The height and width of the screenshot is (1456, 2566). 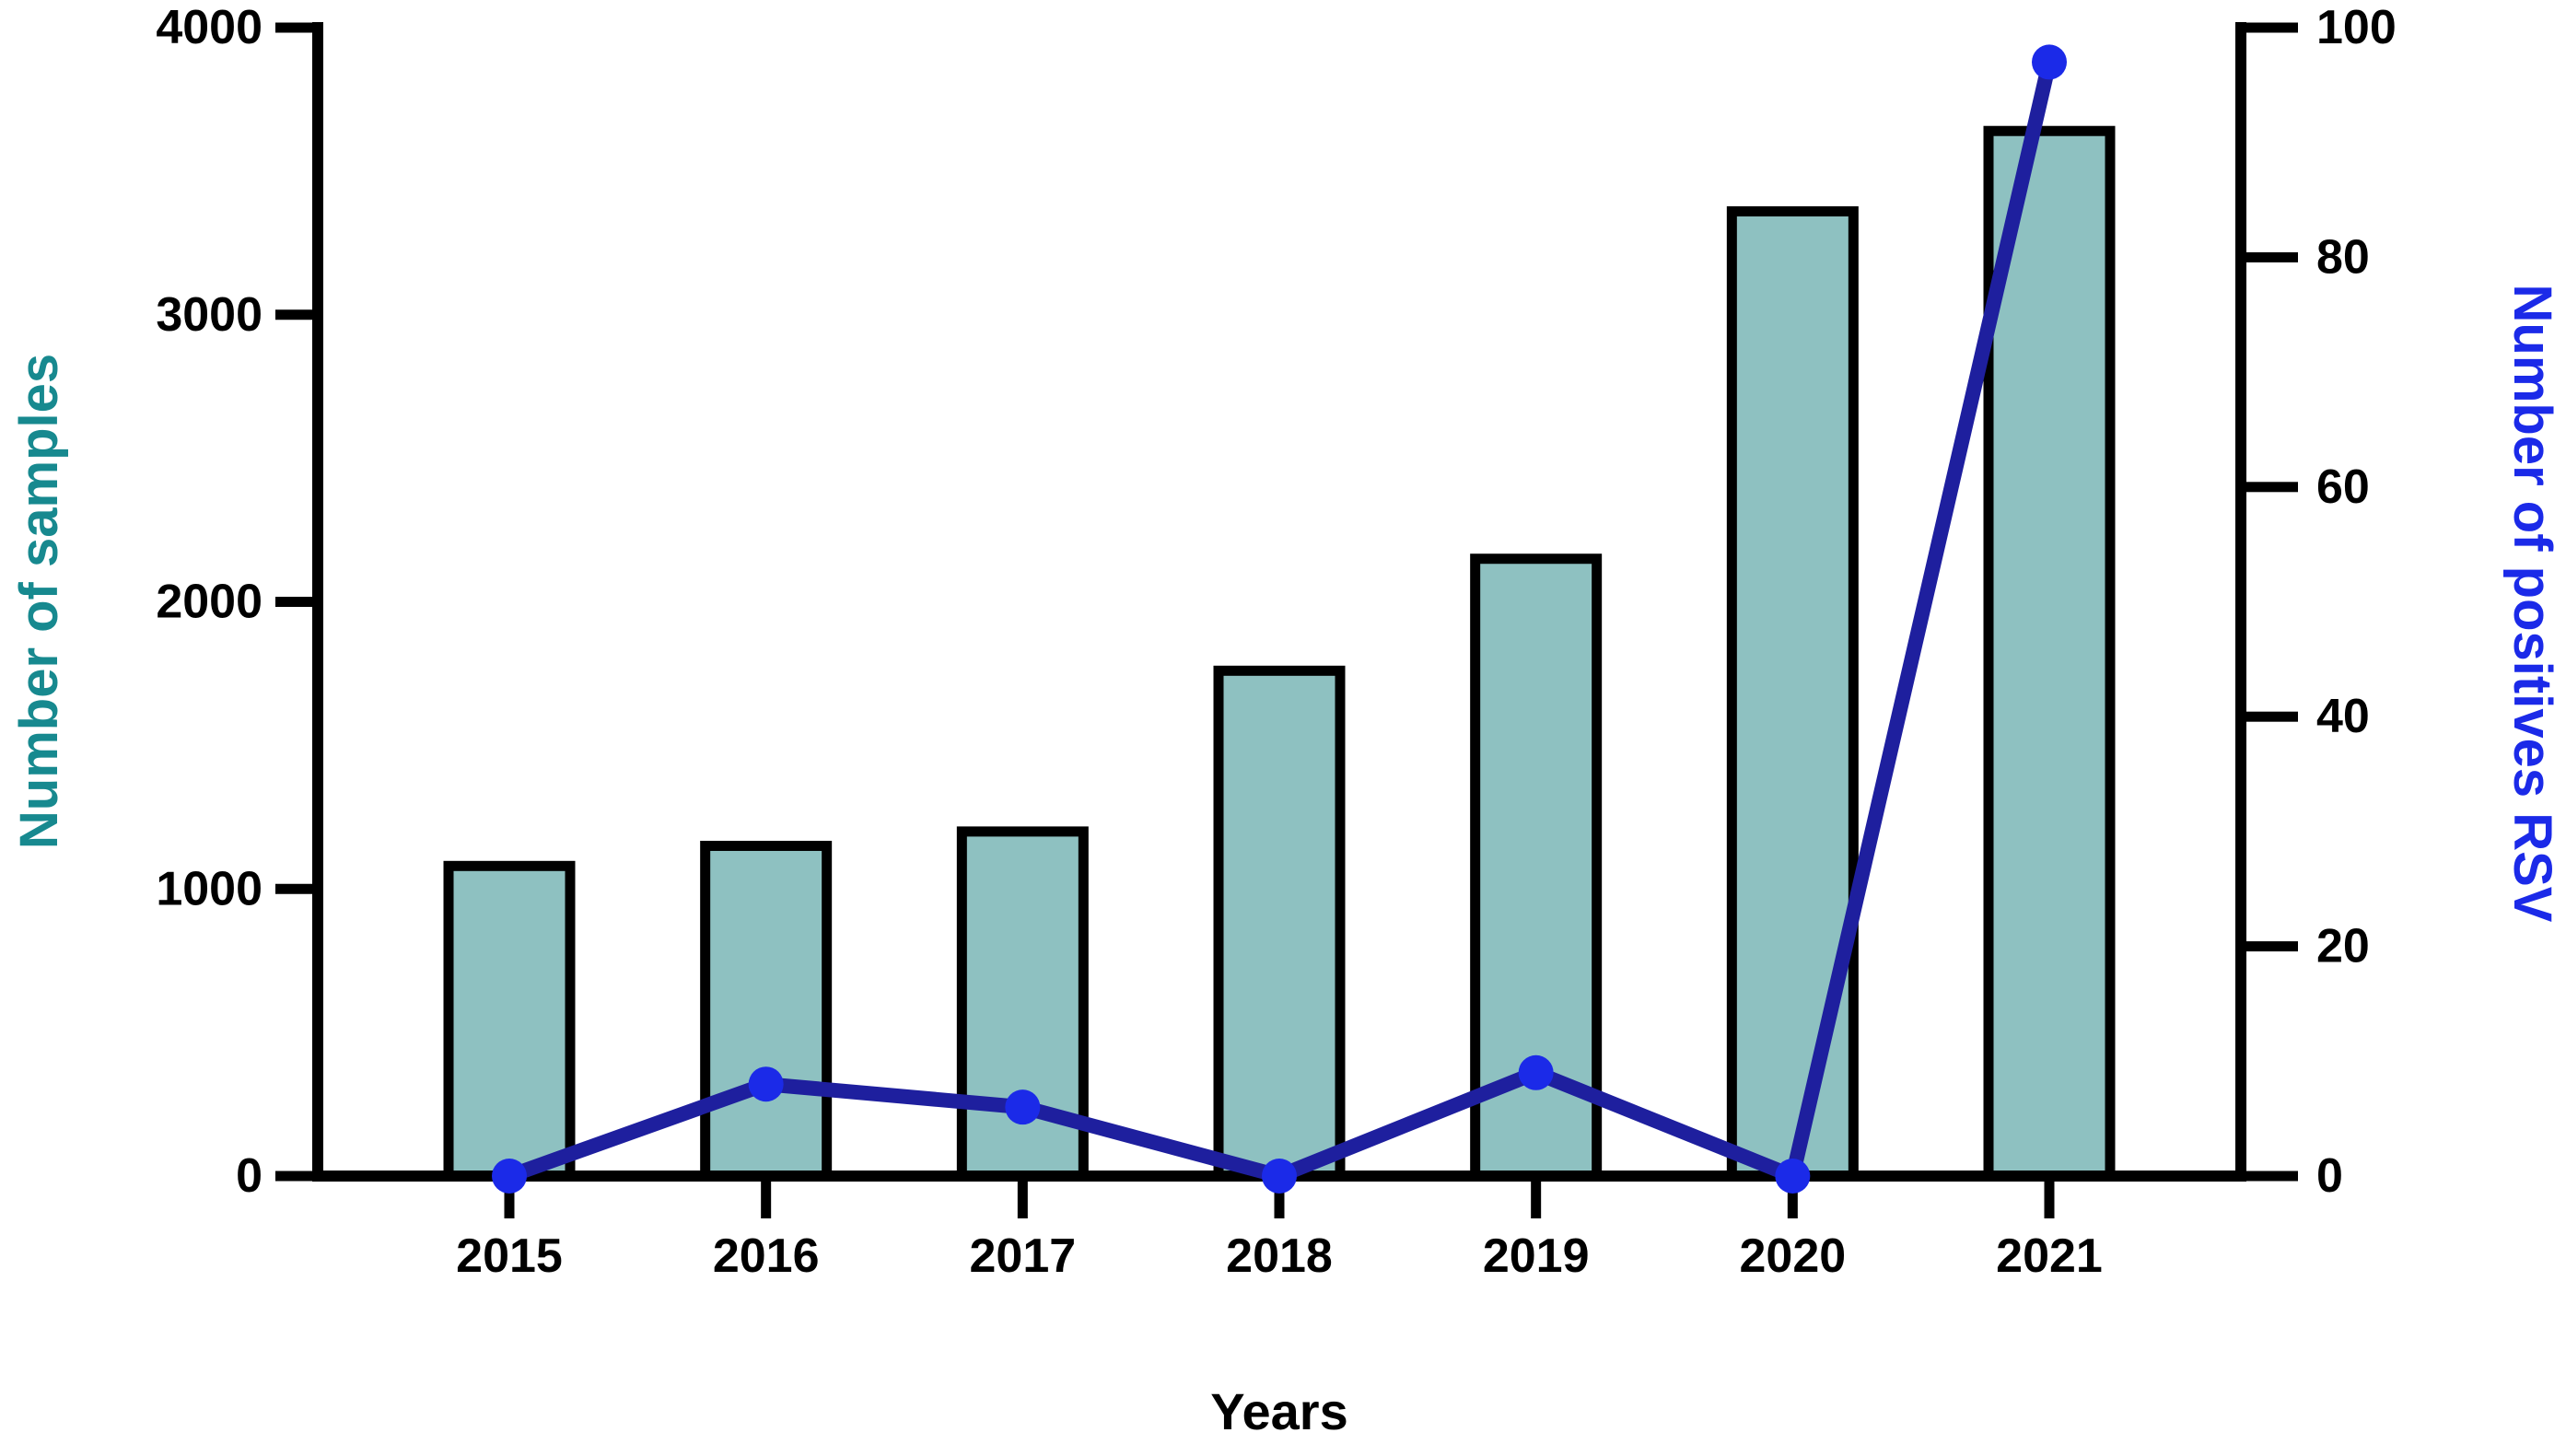 What do you see at coordinates (39, 601) in the screenshot?
I see `left-axis-title: Number of samples` at bounding box center [39, 601].